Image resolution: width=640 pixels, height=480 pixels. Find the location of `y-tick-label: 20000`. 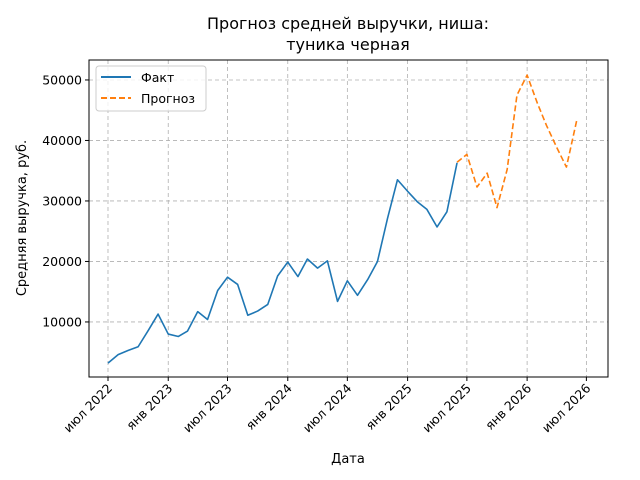

y-tick-label: 20000 is located at coordinates (62, 261).